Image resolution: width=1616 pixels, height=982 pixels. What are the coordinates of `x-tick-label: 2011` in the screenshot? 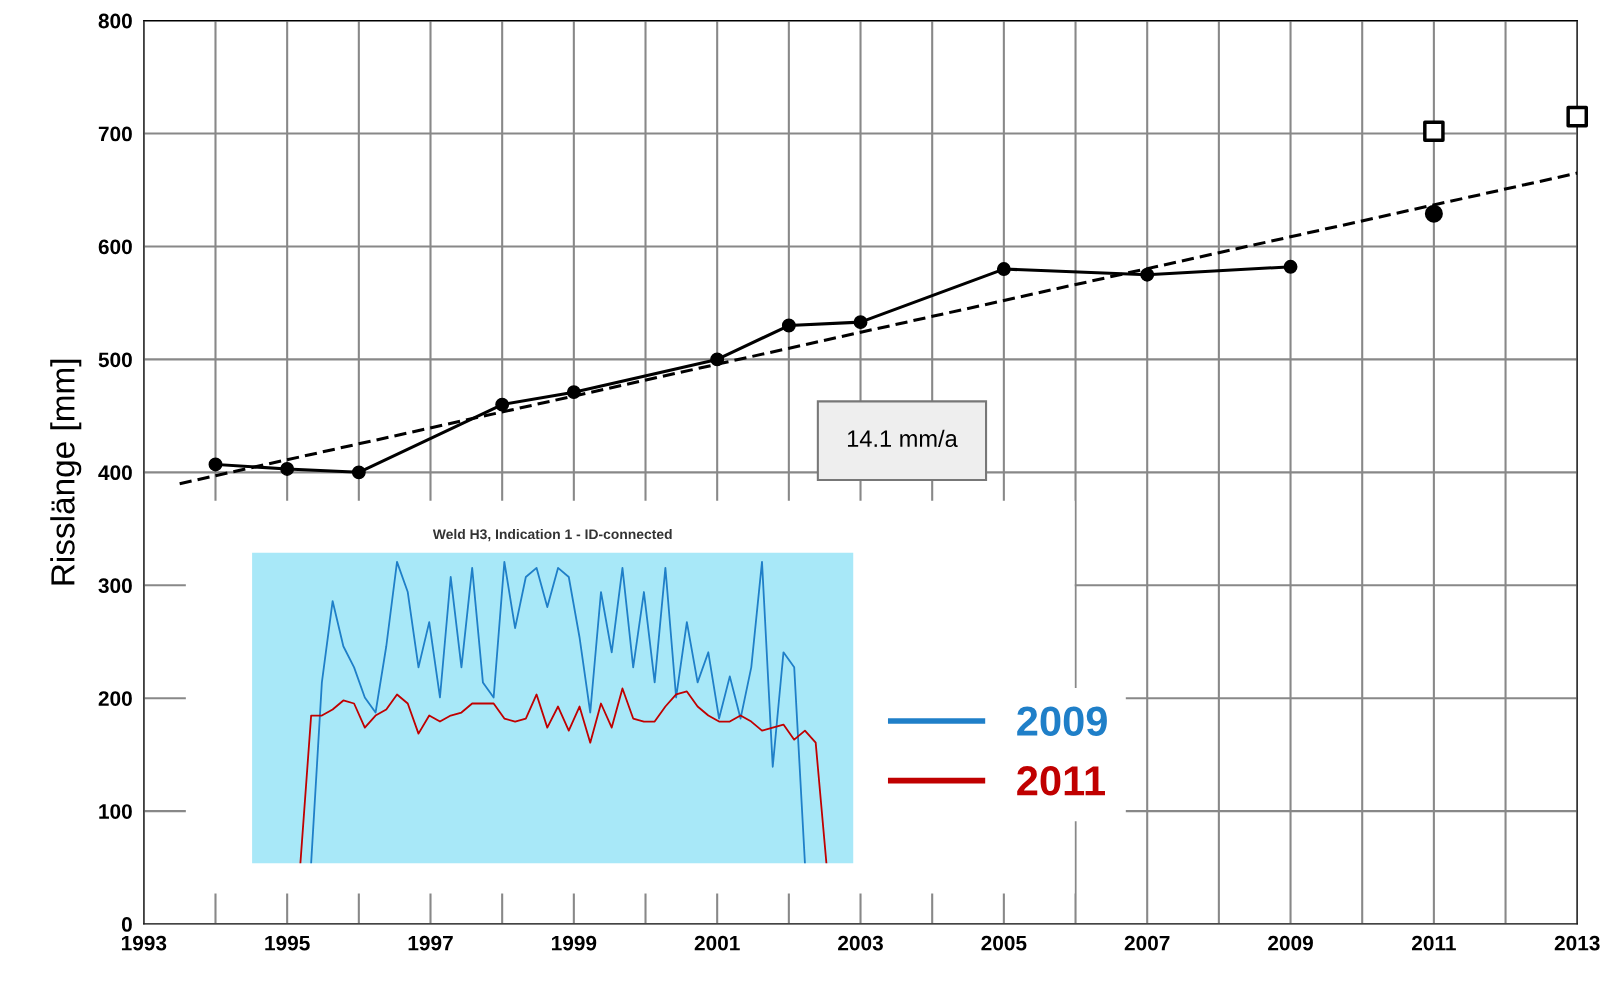 It's located at (1434, 943).